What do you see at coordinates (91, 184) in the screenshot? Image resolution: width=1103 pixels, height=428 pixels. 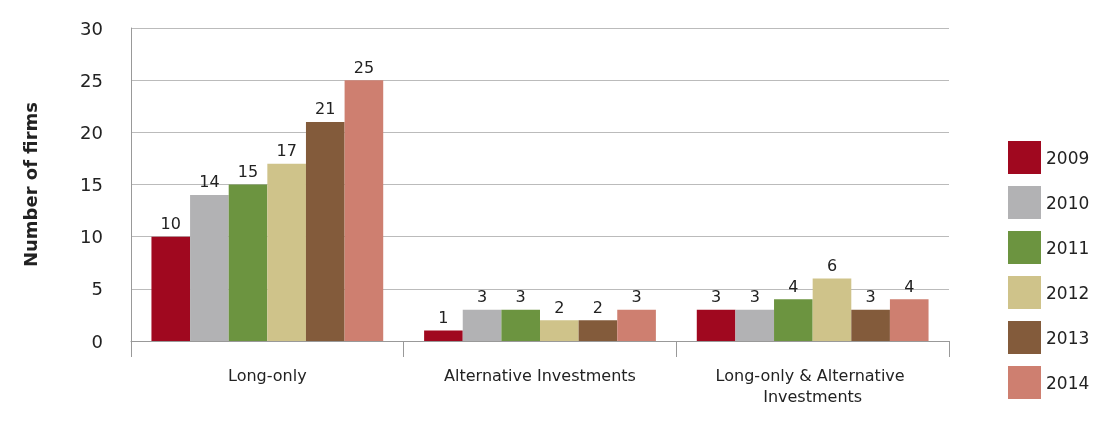 I see `y-tick-label: 15` at bounding box center [91, 184].